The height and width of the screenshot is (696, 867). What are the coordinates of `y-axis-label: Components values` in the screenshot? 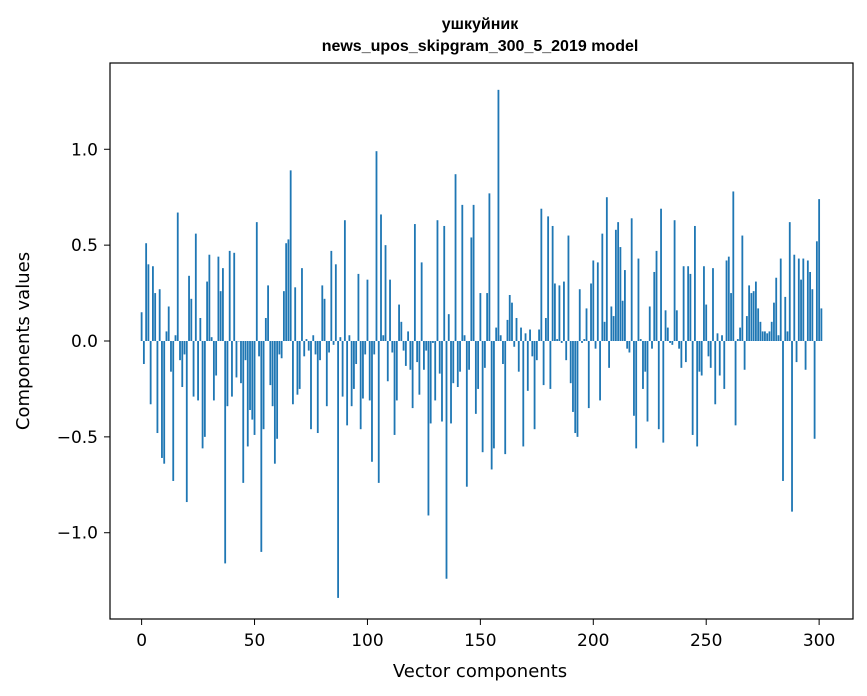 It's located at (23, 341).